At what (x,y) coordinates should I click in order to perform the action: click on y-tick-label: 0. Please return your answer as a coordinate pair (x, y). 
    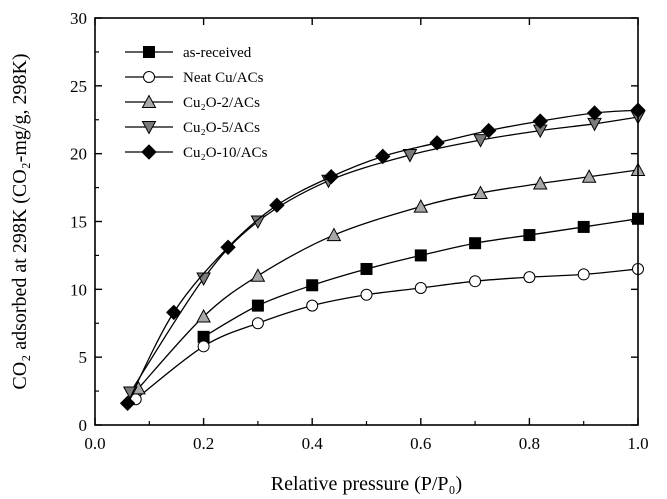
    Looking at the image, I should click on (83, 425).